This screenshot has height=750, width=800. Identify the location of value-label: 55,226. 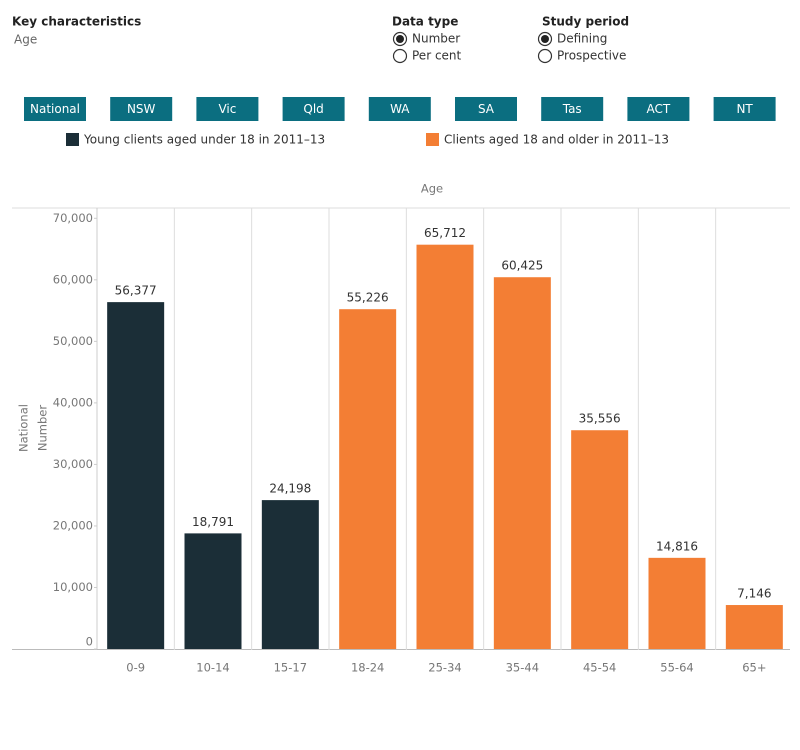
(368, 298).